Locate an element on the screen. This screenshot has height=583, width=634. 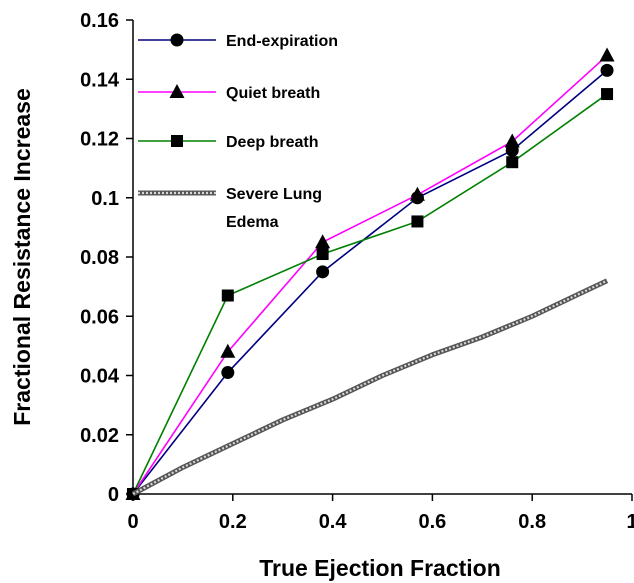
y-tick-label: 0.16 is located at coordinates (99, 21).